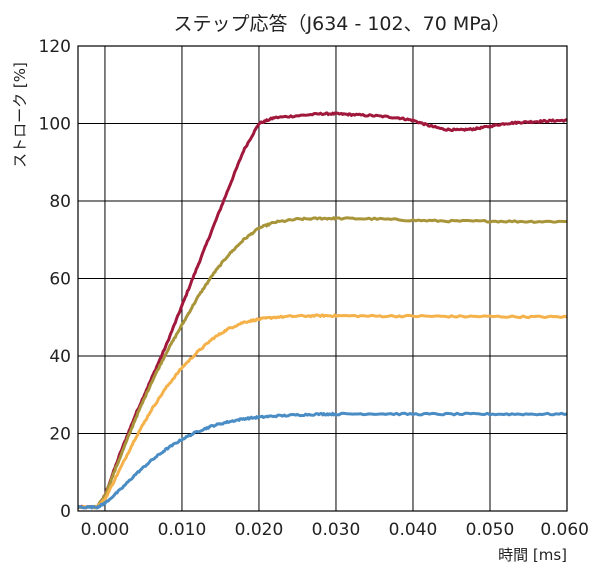  Describe the element at coordinates (60, 202) in the screenshot. I see `y-tick-label: 80` at that location.